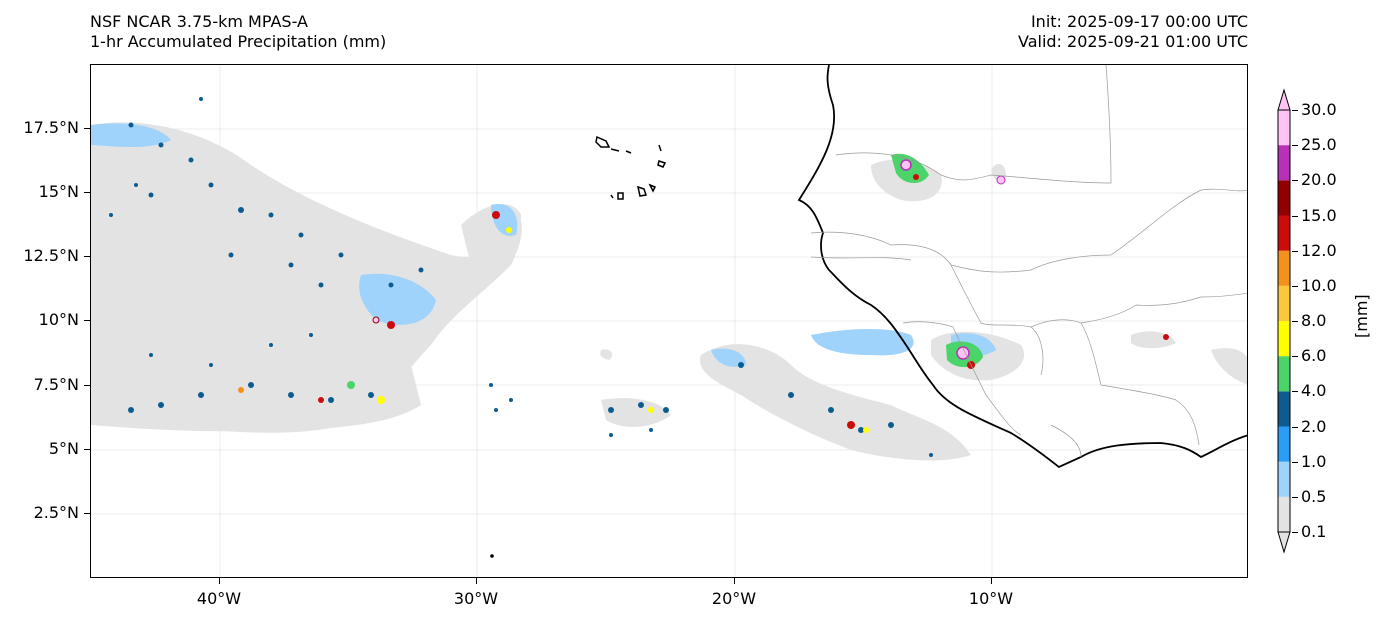 This screenshot has width=1384, height=623. Describe the element at coordinates (1314, 391) in the screenshot. I see `colorbar-label: 4.0` at that location.